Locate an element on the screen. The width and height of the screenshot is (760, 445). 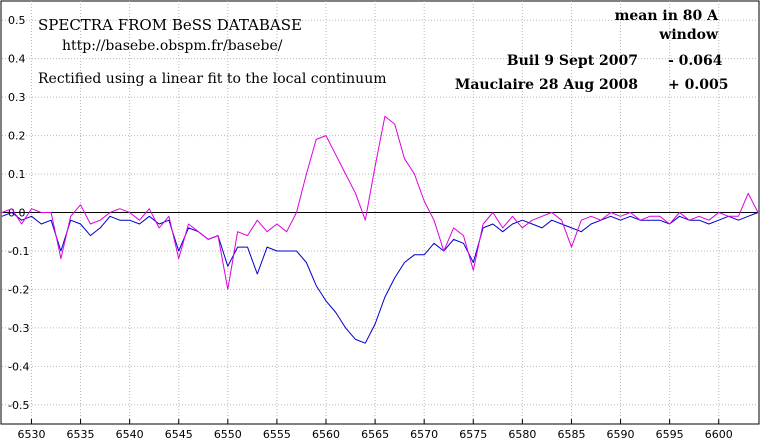
y-tick-label: 0.1 is located at coordinates (17, 174).